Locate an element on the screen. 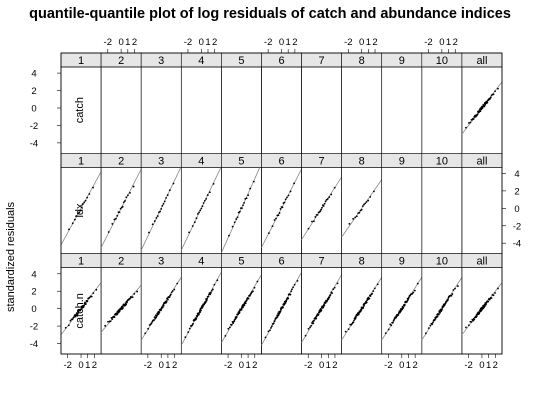 The width and height of the screenshot is (540, 400). strip-label-4: 4 is located at coordinates (201, 262).